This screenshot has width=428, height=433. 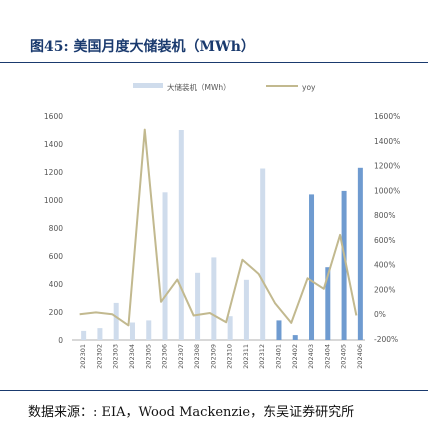 What do you see at coordinates (165, 356) in the screenshot?
I see `x-tick-label: 202306` at bounding box center [165, 356].